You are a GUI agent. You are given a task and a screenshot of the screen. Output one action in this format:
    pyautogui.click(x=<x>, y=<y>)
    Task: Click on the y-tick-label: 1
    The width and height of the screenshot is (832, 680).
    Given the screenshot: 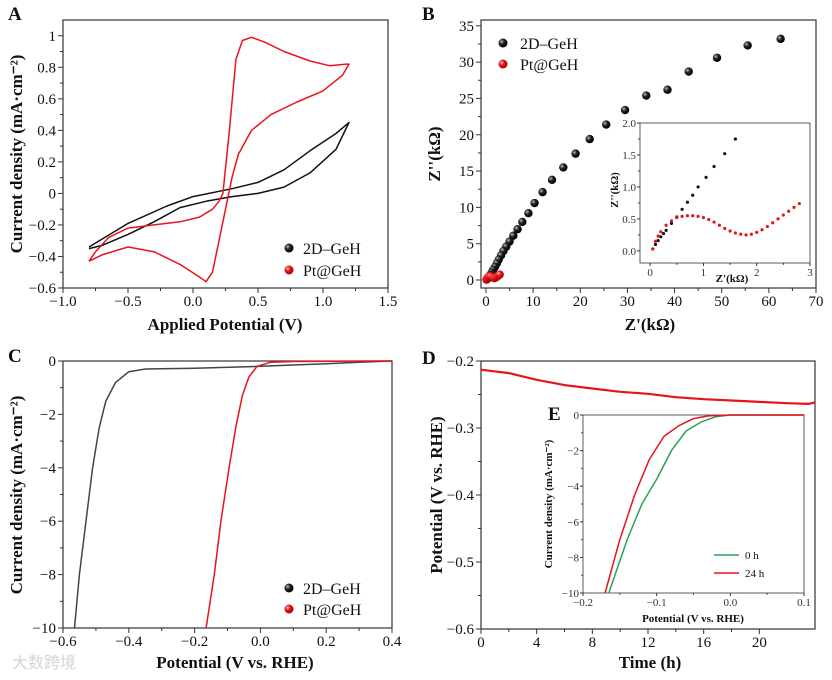 What is the action you would take?
    pyautogui.click(x=53, y=37)
    